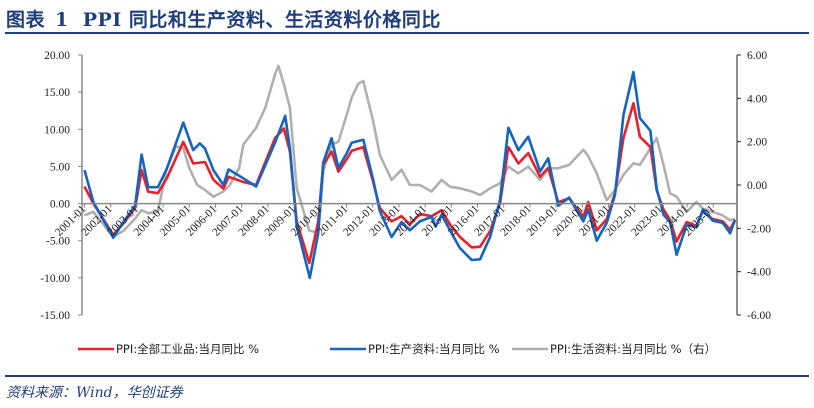 This screenshot has height=408, width=814. What do you see at coordinates (757, 186) in the screenshot?
I see `right-tick-label: 0.00` at bounding box center [757, 186].